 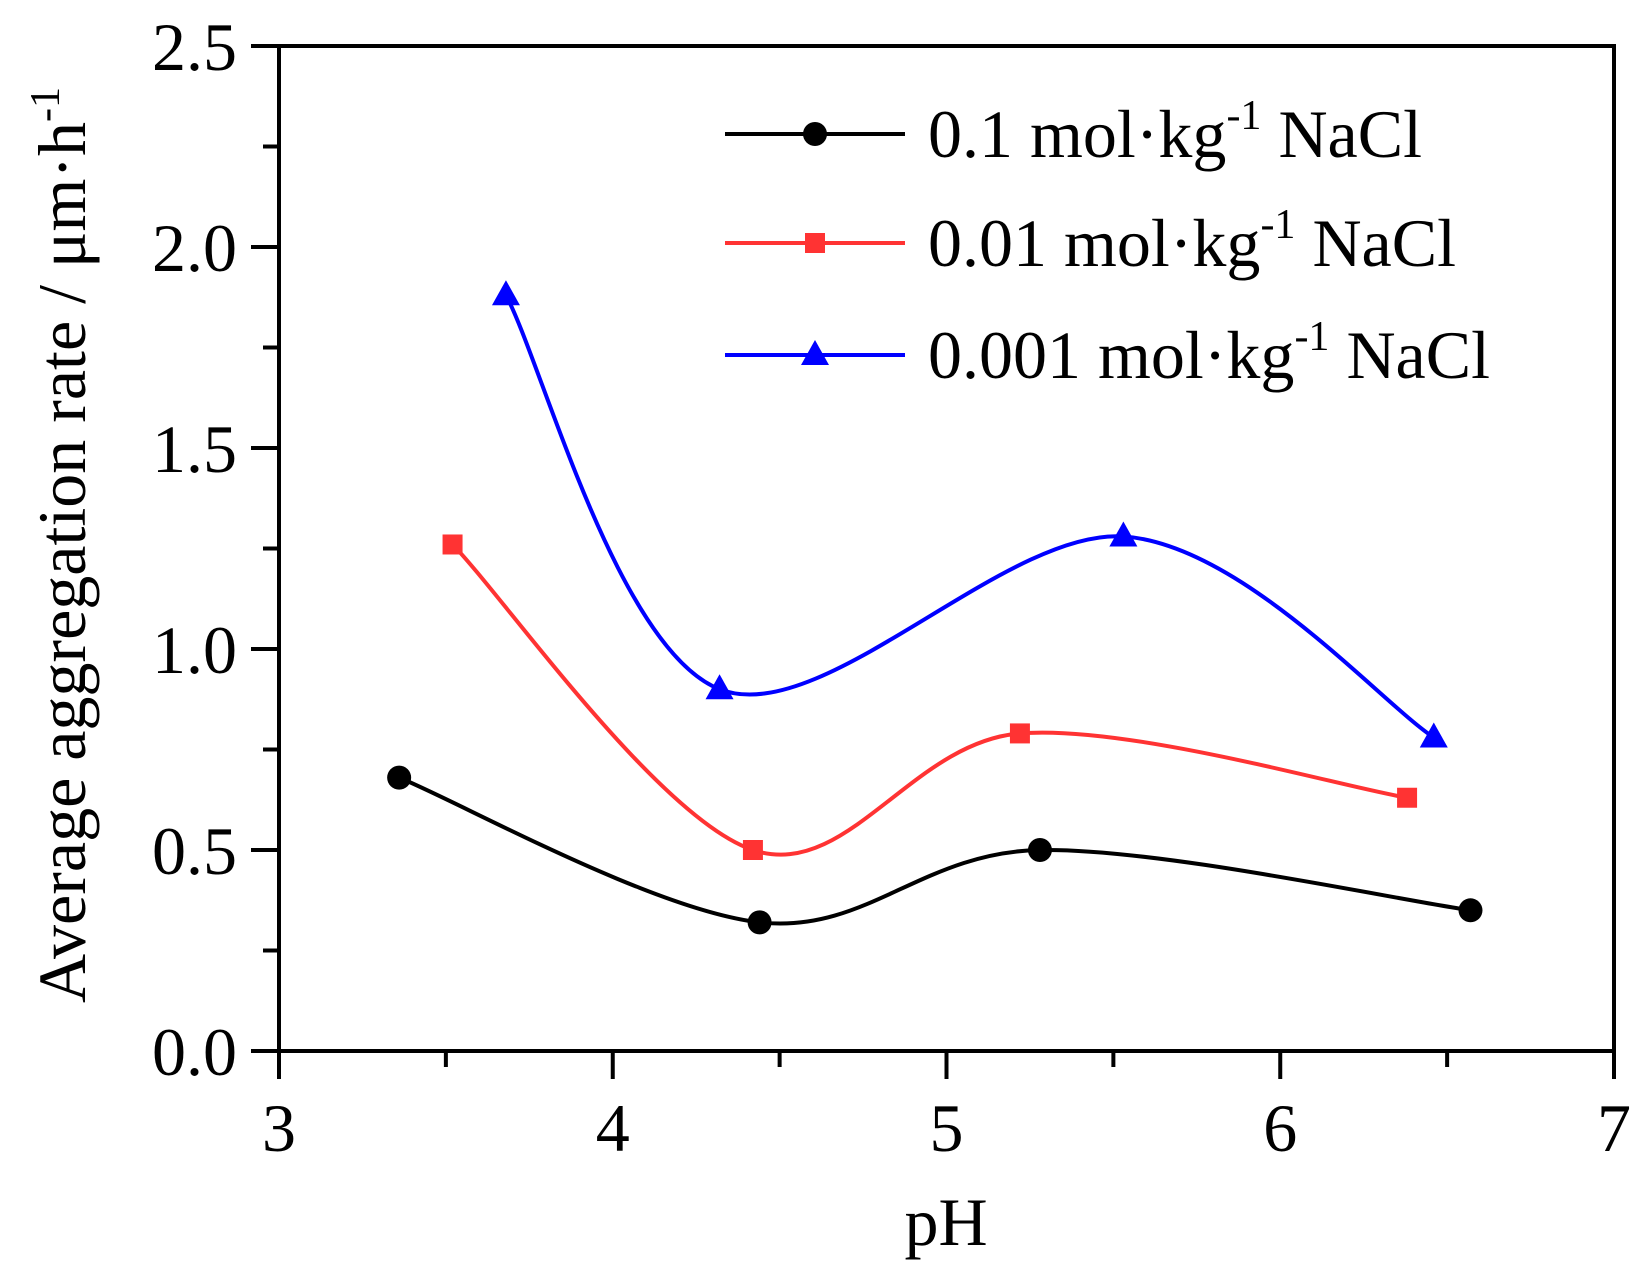 What do you see at coordinates (1175, 132) in the screenshot?
I see `legend-label-series-1: 0.1 mol·kg-1 NaCl` at bounding box center [1175, 132].